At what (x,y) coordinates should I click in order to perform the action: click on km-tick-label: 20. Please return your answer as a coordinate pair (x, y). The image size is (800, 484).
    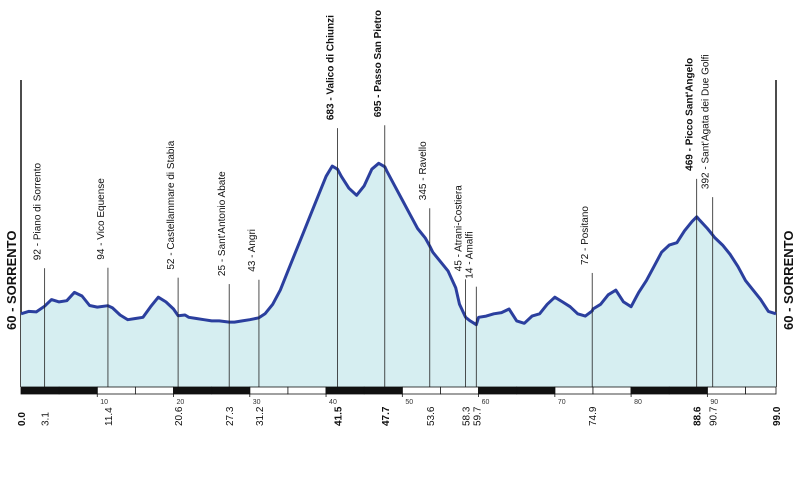
    Looking at the image, I should click on (181, 402).